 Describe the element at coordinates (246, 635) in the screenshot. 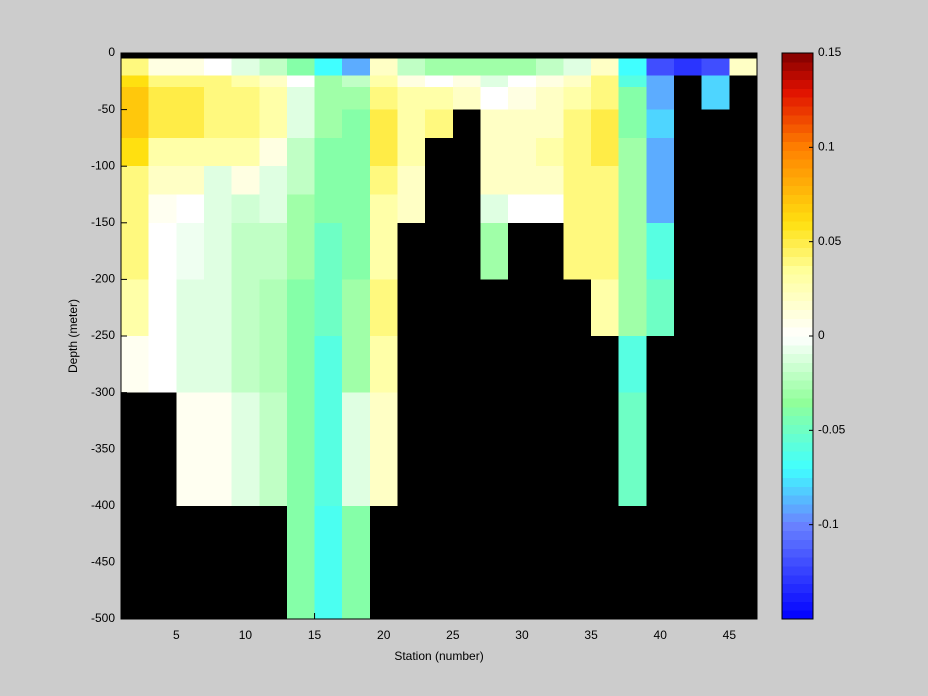

I see `x-tick-label: 10` at that location.